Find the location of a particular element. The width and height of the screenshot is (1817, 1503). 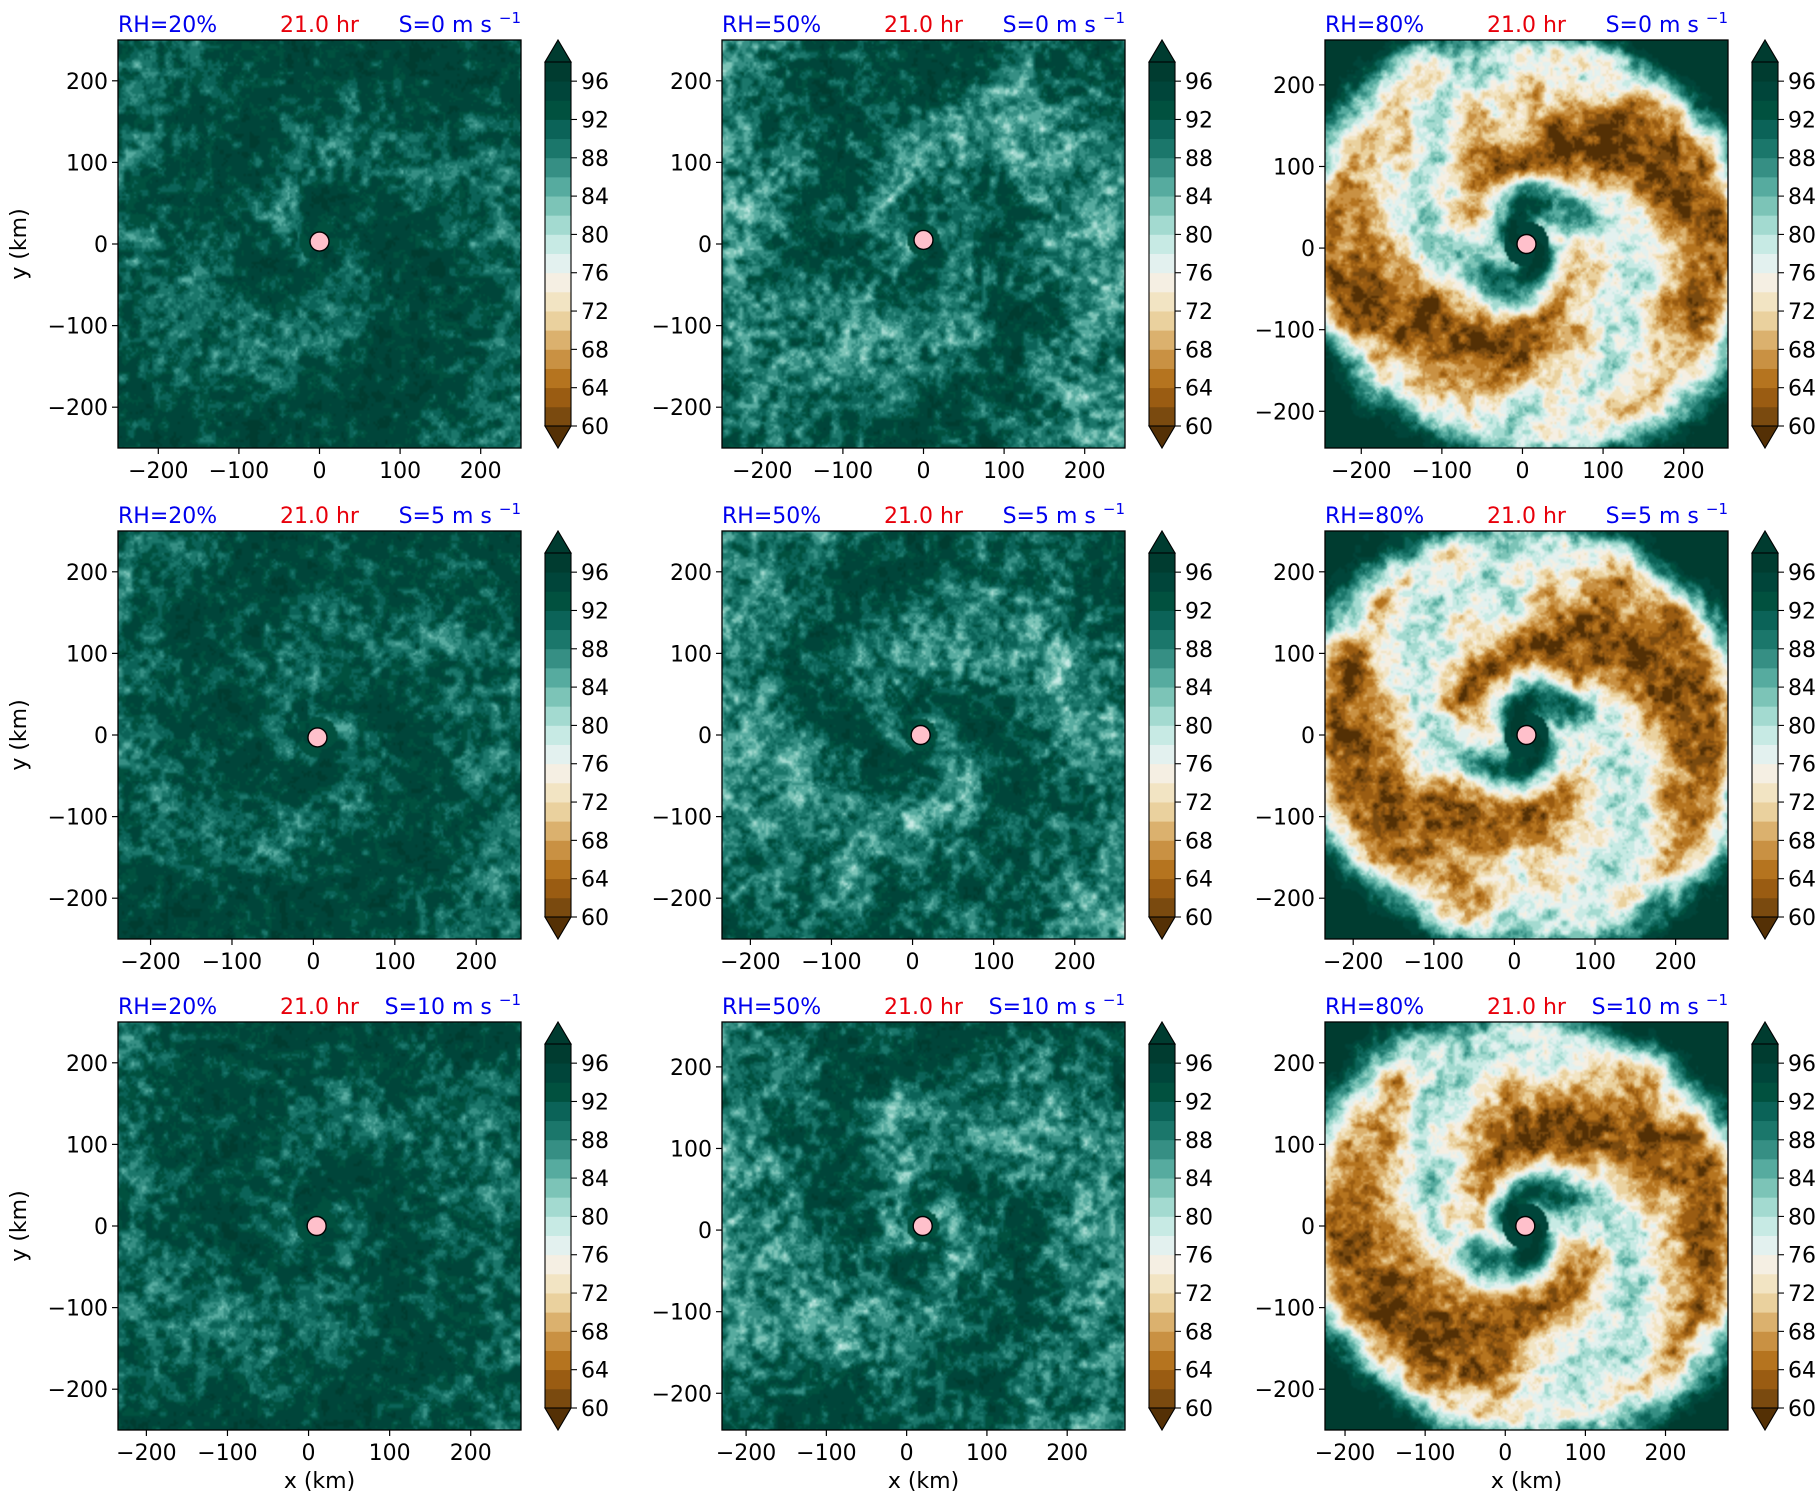

x-tick-label: 200 is located at coordinates (1666, 1453).